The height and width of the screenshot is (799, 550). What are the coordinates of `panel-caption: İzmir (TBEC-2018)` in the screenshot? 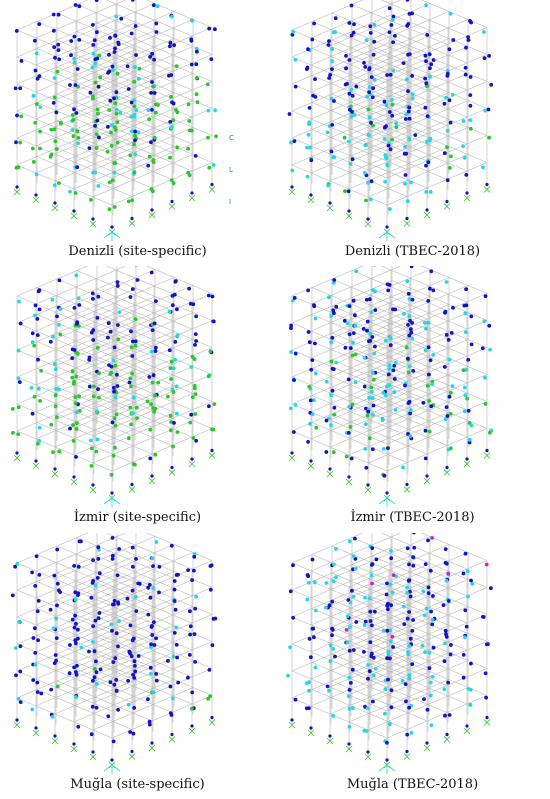 It's located at (412, 517).